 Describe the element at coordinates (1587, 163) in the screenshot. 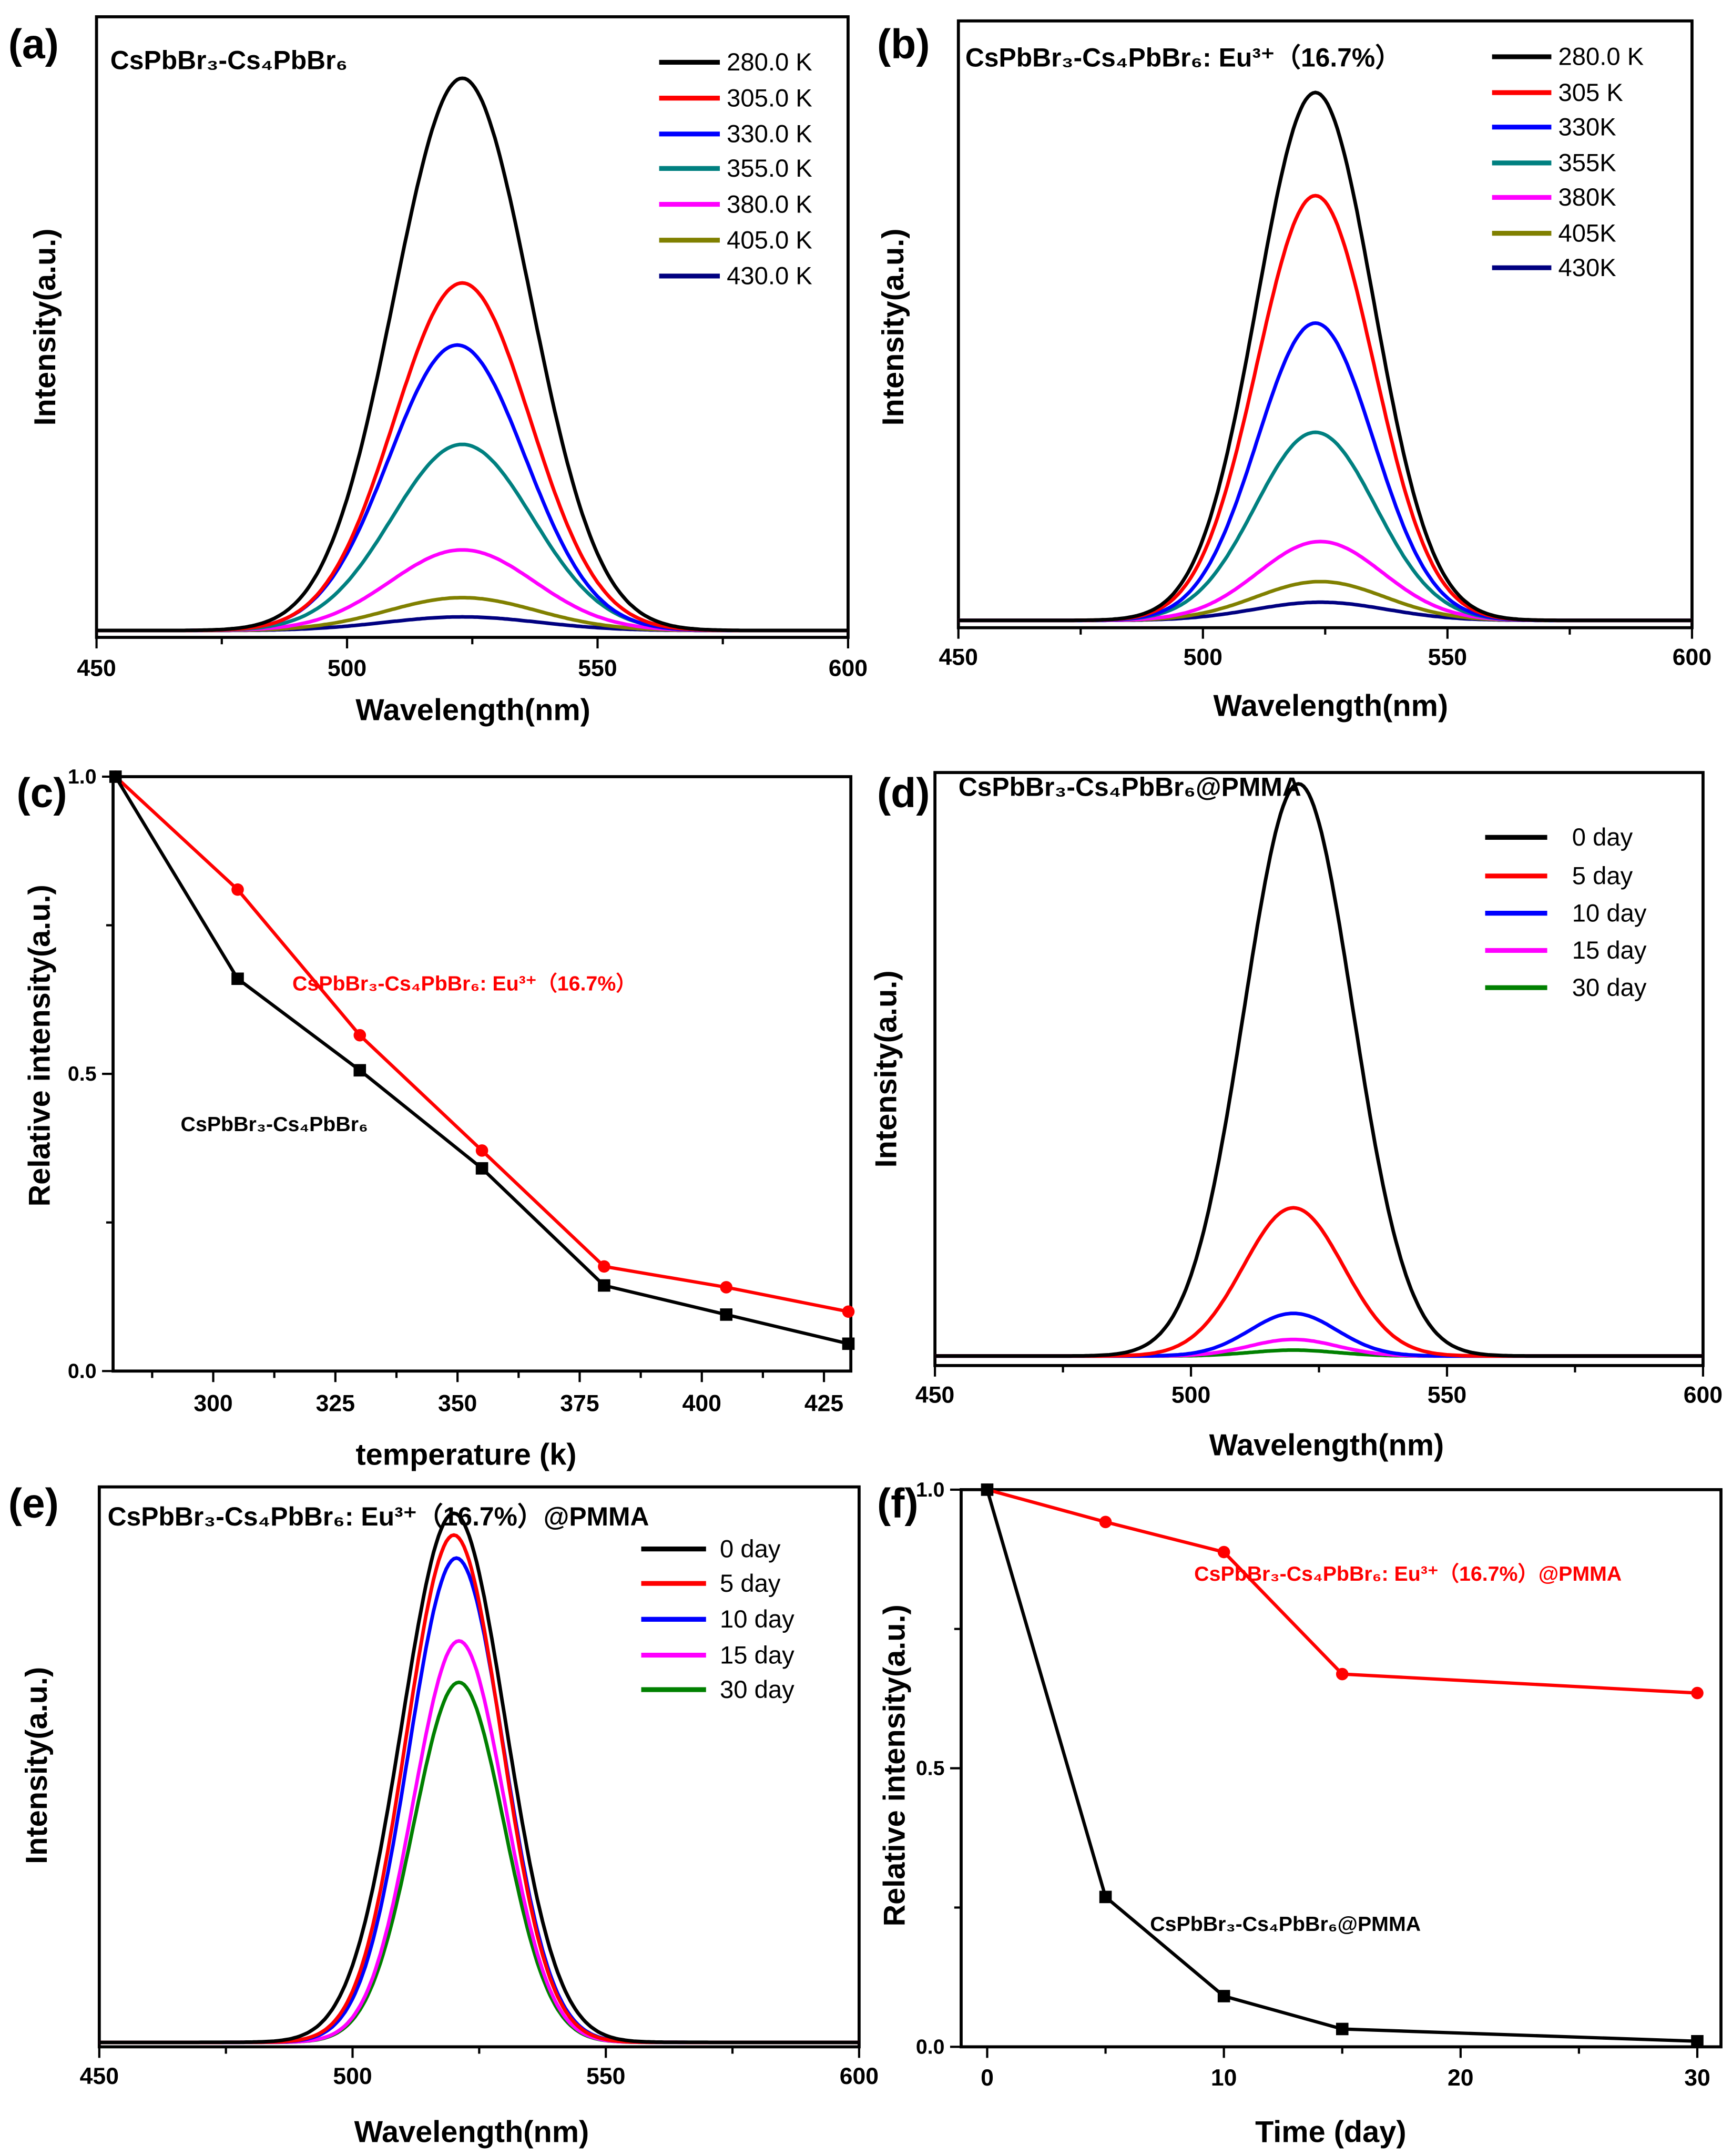

I see `legend-label: 355K` at that location.